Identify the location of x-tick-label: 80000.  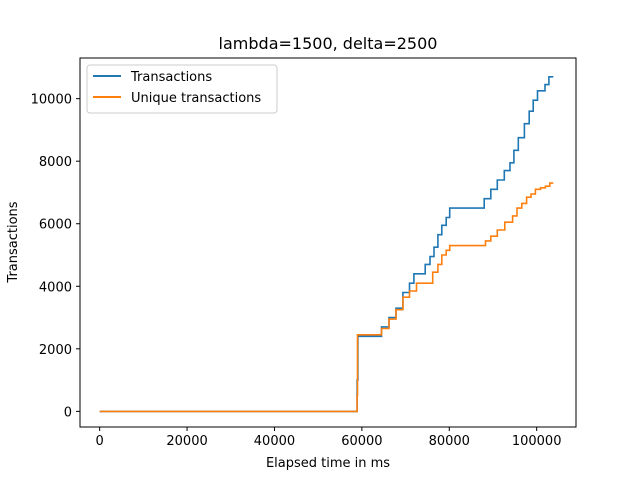
(449, 441).